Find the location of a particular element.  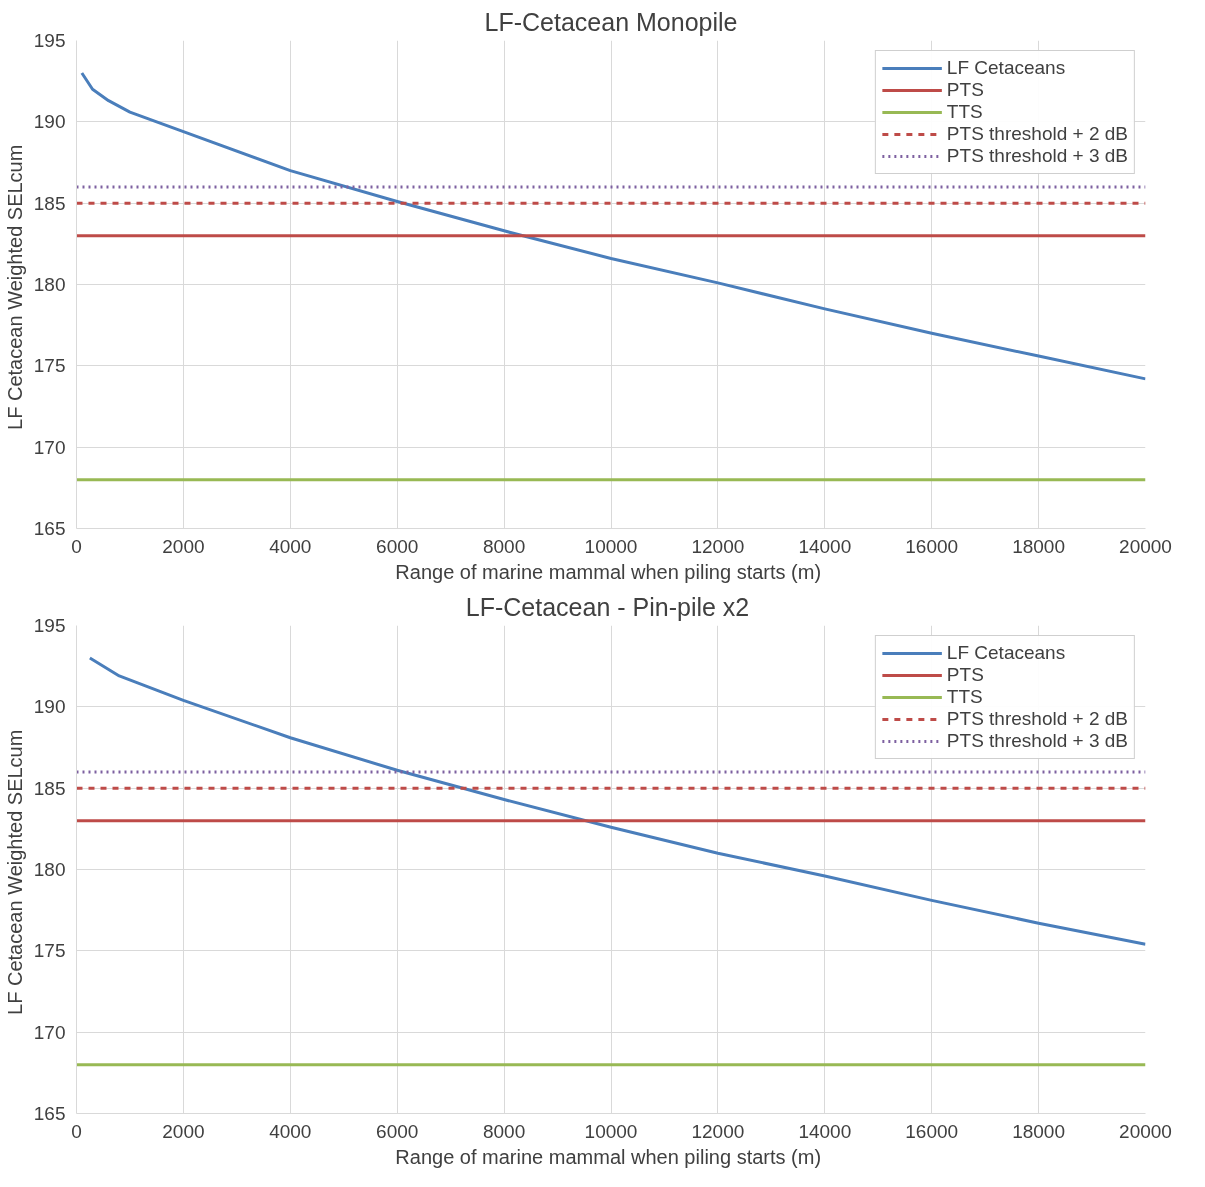

chart-title: LF-Cetacean - Pin-pile x2 is located at coordinates (607, 606).